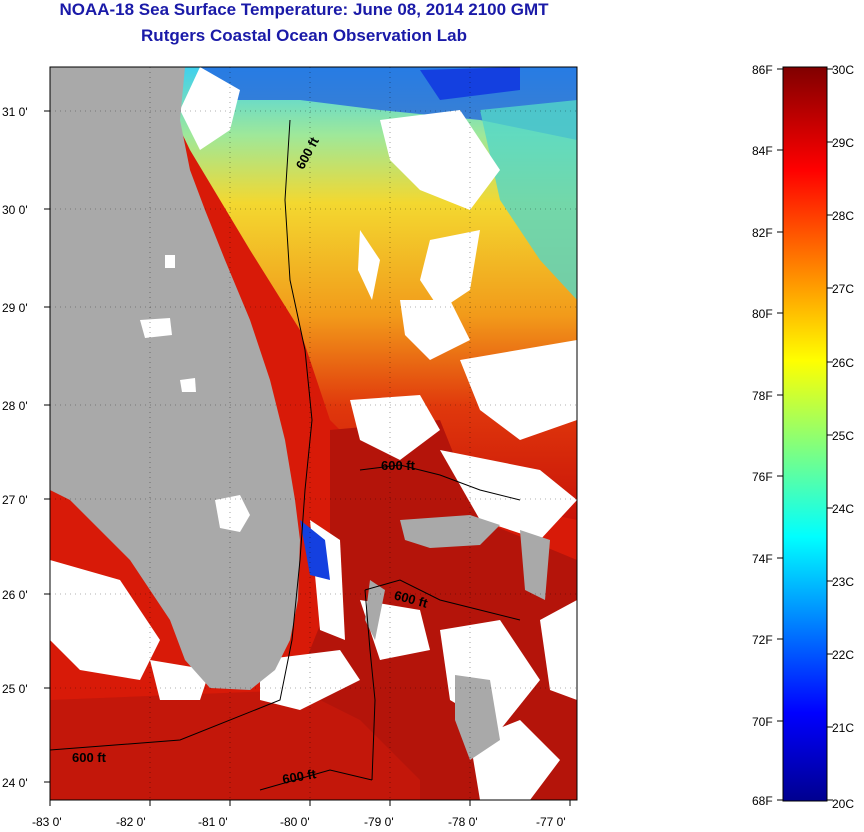 This screenshot has width=864, height=832. Describe the element at coordinates (843, 216) in the screenshot. I see `colorbar-c-label: 28C` at that location.